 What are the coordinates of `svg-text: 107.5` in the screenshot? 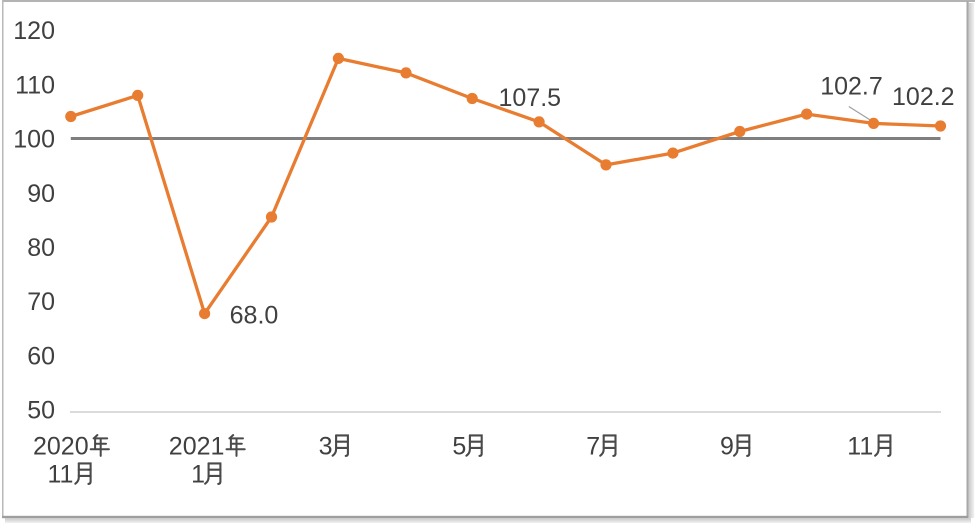 It's located at (530, 98).